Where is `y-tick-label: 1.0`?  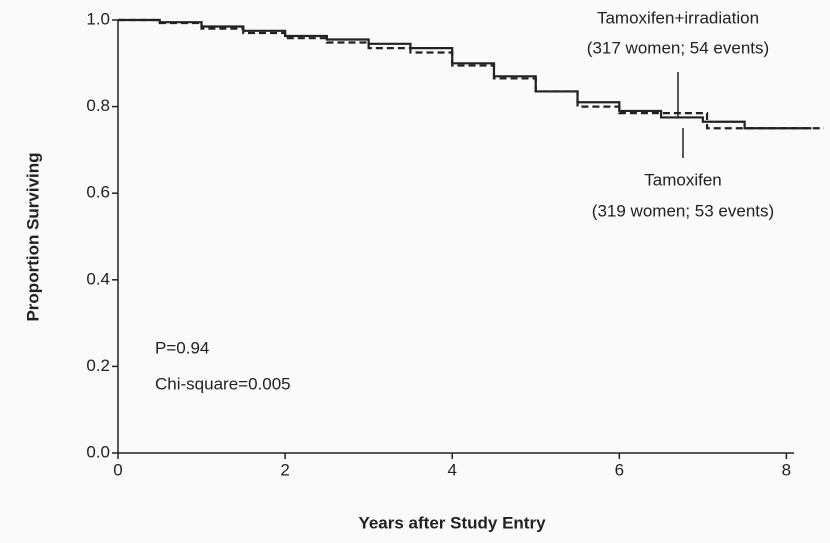 y-tick-label: 1.0 is located at coordinates (98, 18).